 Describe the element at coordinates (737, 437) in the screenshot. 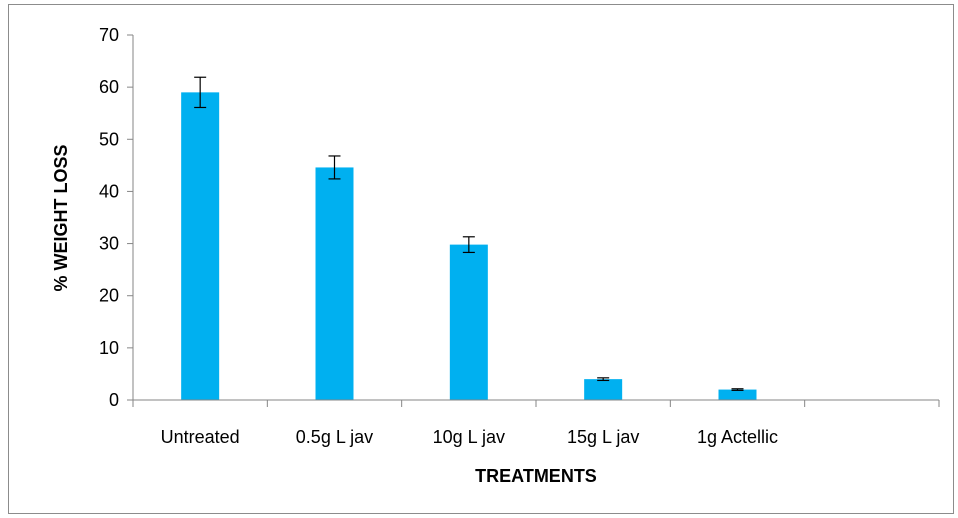

I see `x-tick-label: 1g Actellic` at that location.